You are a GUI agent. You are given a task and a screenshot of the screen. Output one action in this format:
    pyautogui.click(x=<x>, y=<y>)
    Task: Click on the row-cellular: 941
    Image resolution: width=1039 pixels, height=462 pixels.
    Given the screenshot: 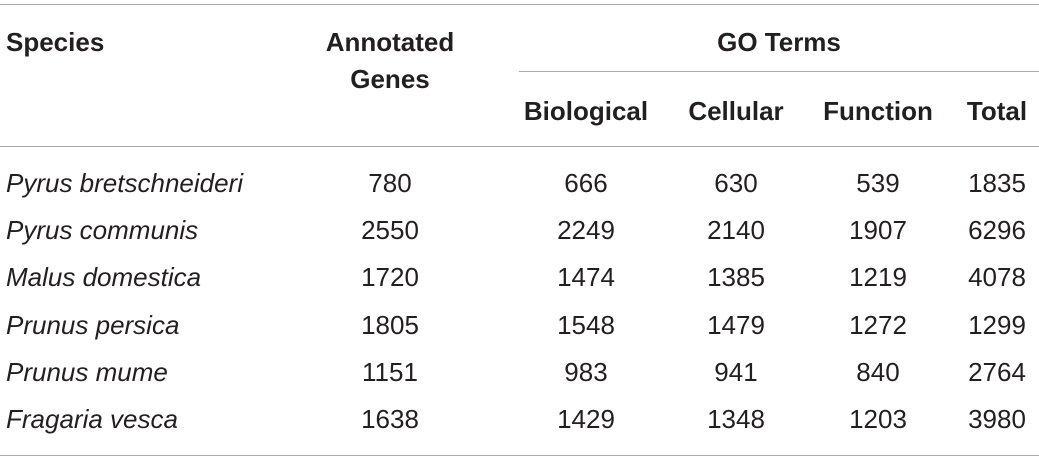 What is the action you would take?
    pyautogui.click(x=736, y=372)
    